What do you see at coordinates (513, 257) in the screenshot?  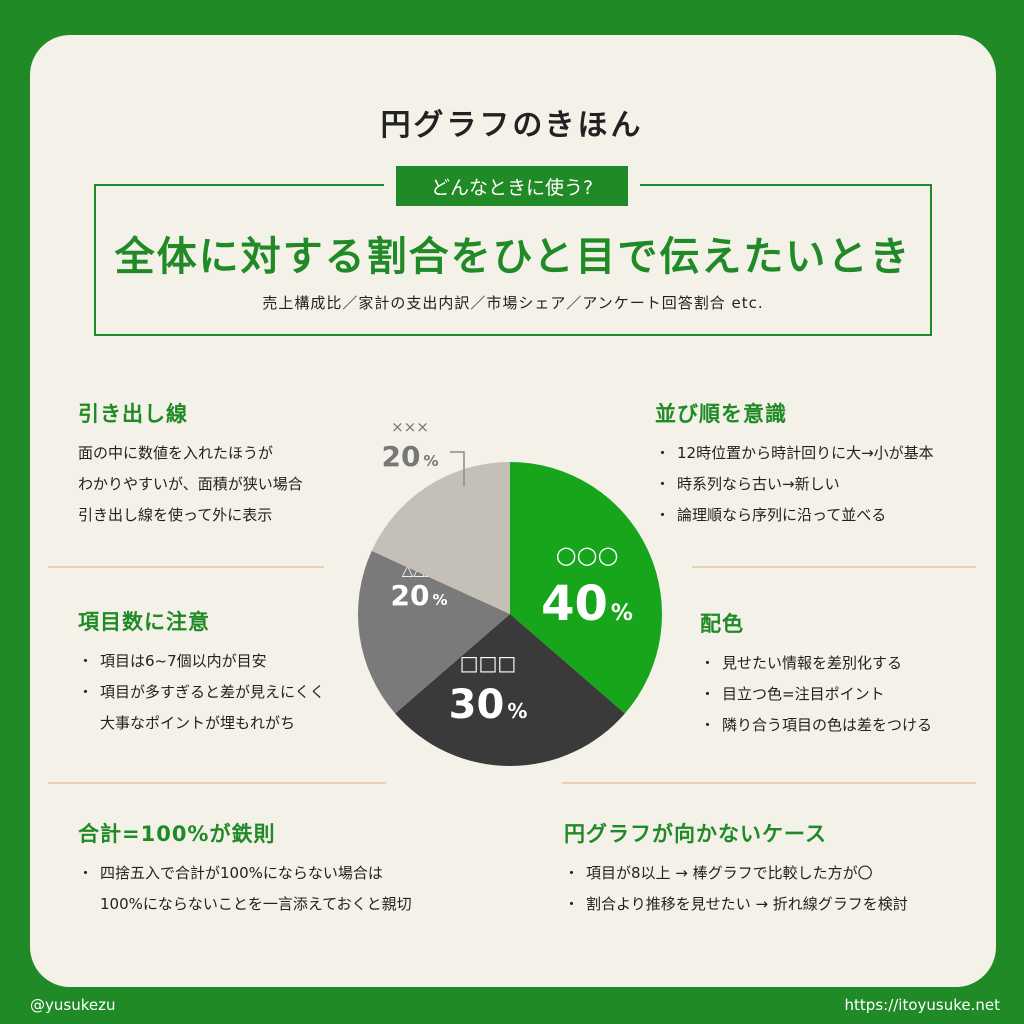 I see `usage-headline: 全体に対する割合をひと目で伝えたいとき` at bounding box center [513, 257].